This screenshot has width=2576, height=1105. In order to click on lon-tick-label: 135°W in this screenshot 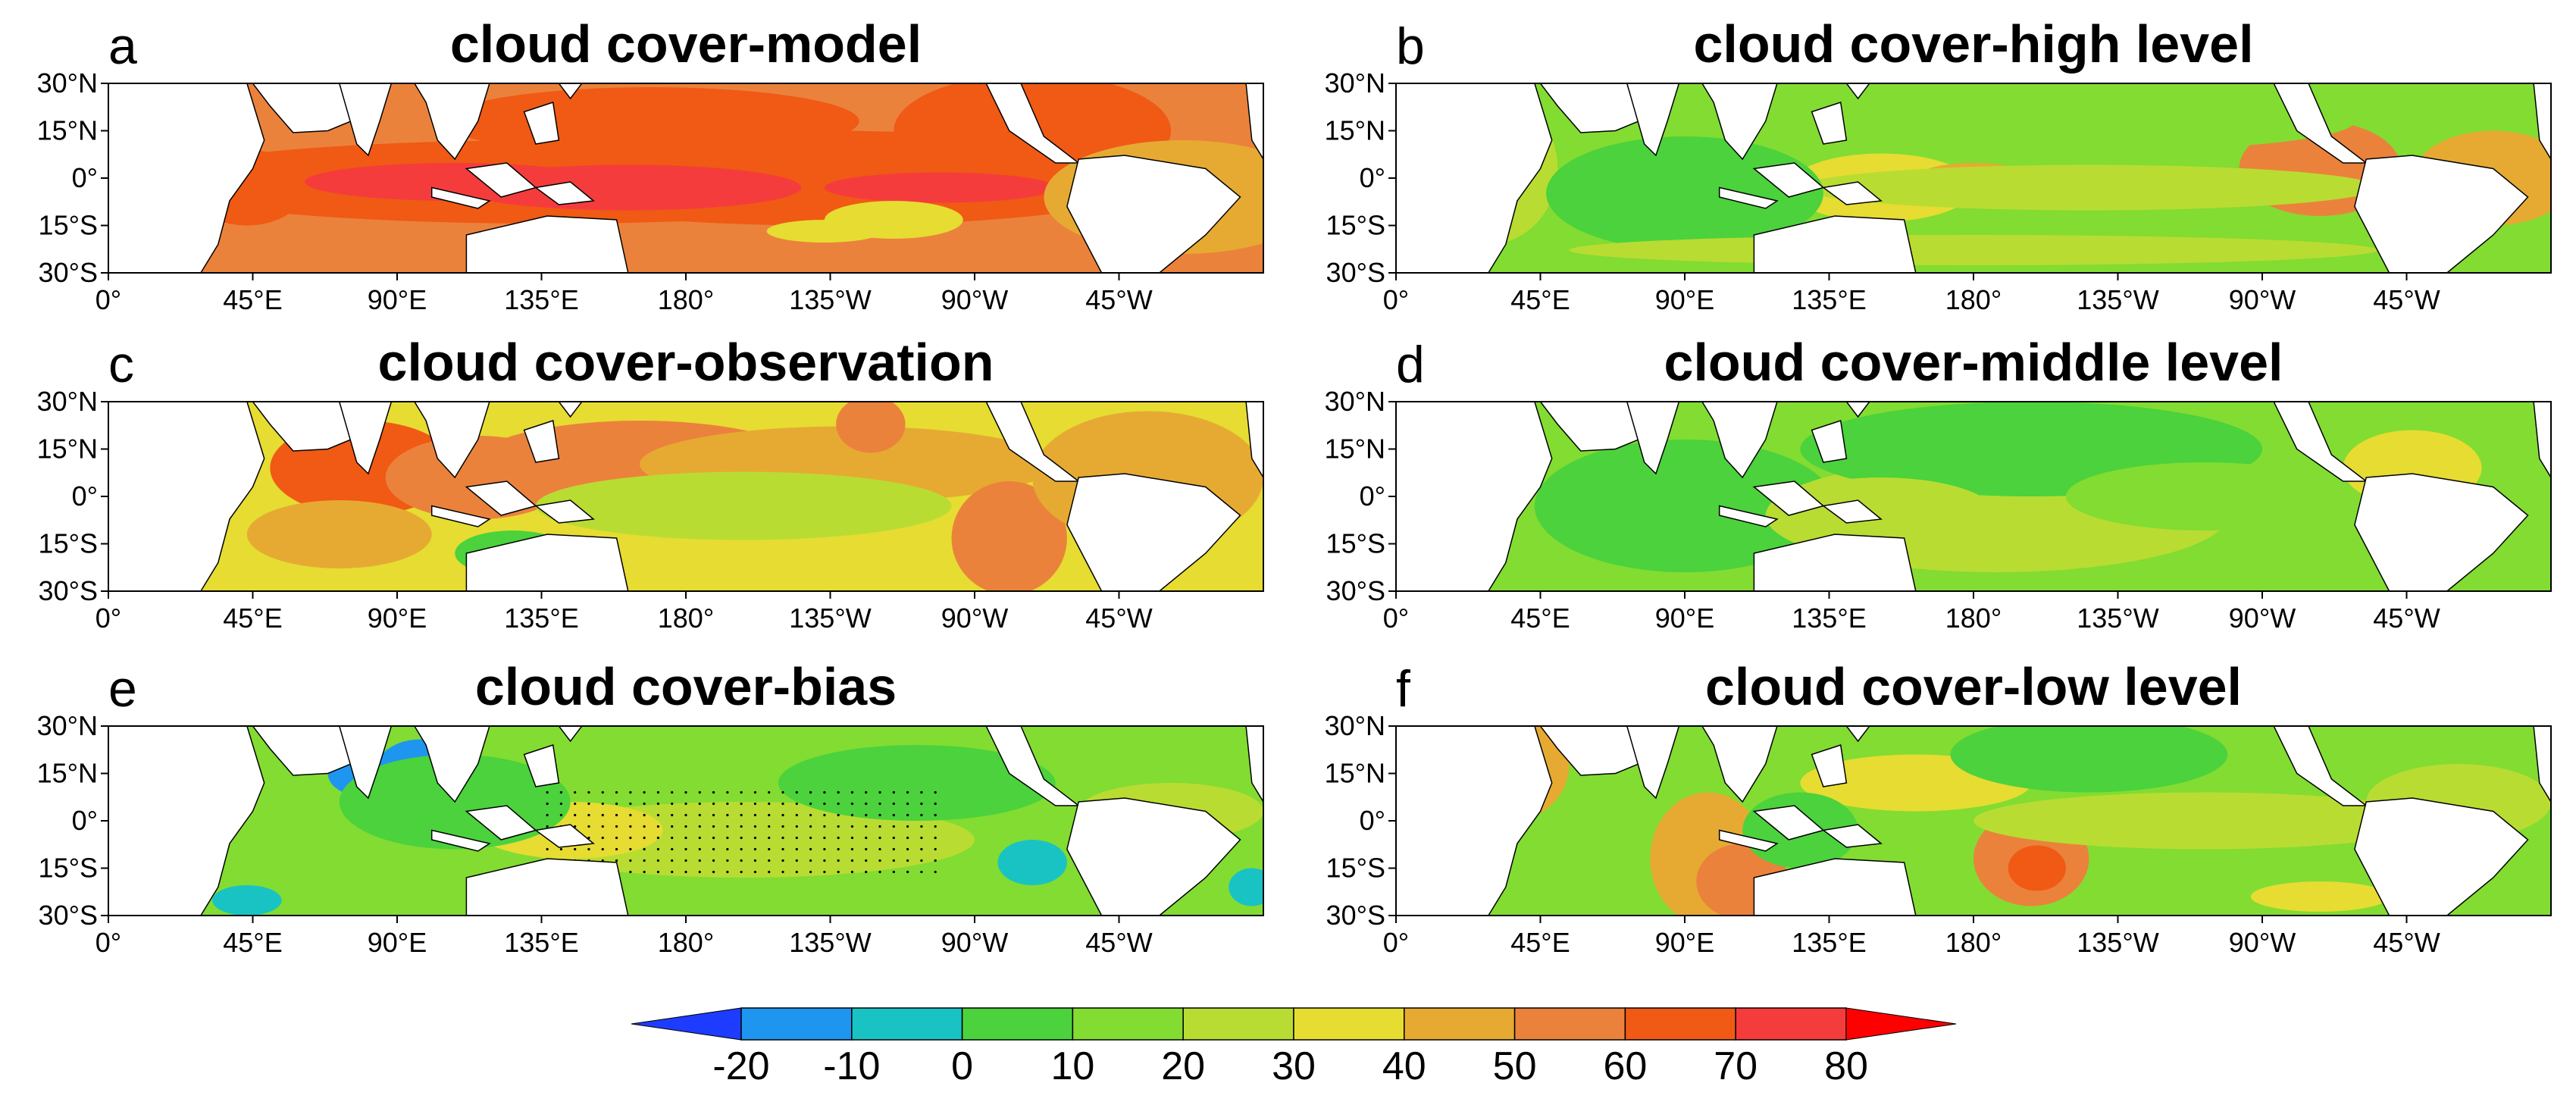, I will do `click(2117, 942)`.